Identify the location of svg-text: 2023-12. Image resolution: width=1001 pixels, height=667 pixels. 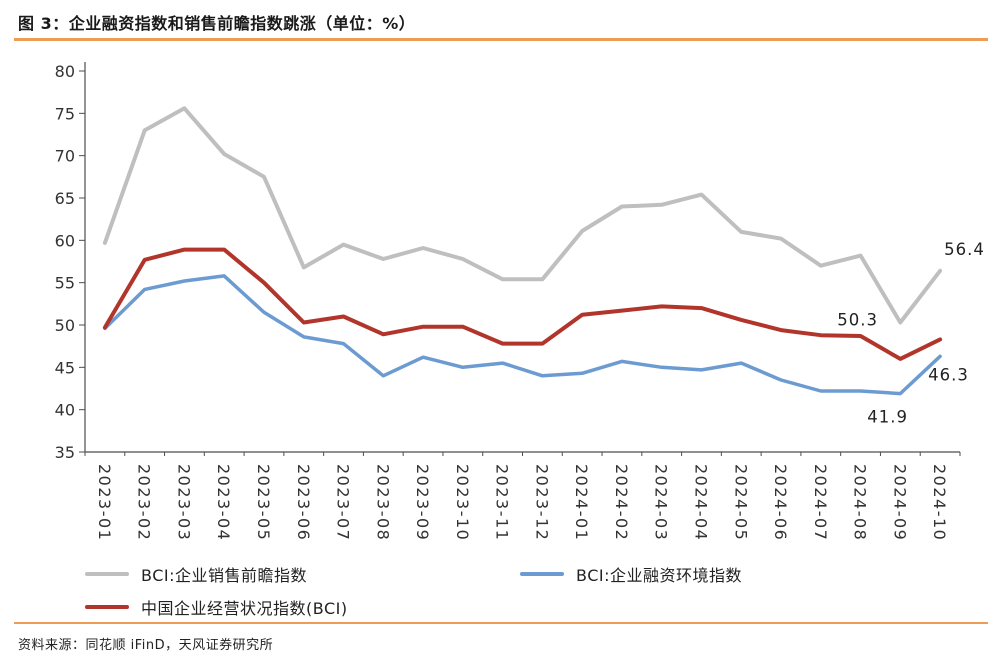
(541, 502).